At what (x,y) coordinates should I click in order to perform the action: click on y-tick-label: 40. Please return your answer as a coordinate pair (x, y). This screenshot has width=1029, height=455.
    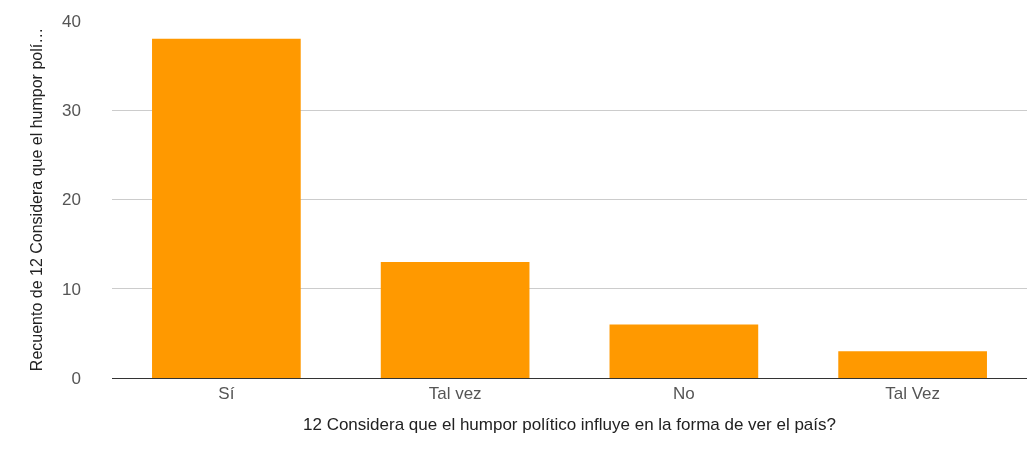
    Looking at the image, I should click on (71, 21).